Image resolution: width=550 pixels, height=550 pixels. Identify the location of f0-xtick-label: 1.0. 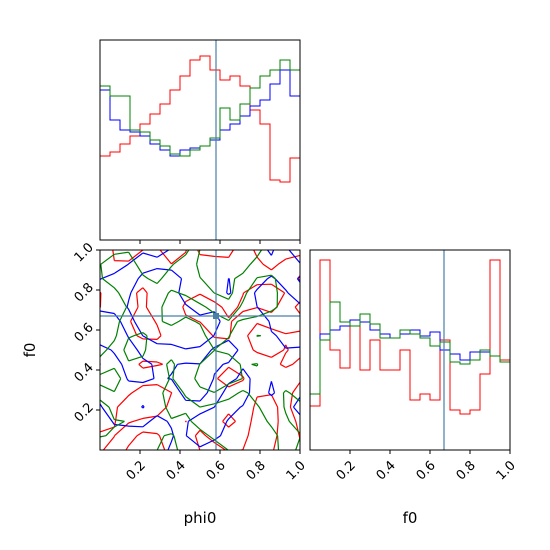
(506, 470).